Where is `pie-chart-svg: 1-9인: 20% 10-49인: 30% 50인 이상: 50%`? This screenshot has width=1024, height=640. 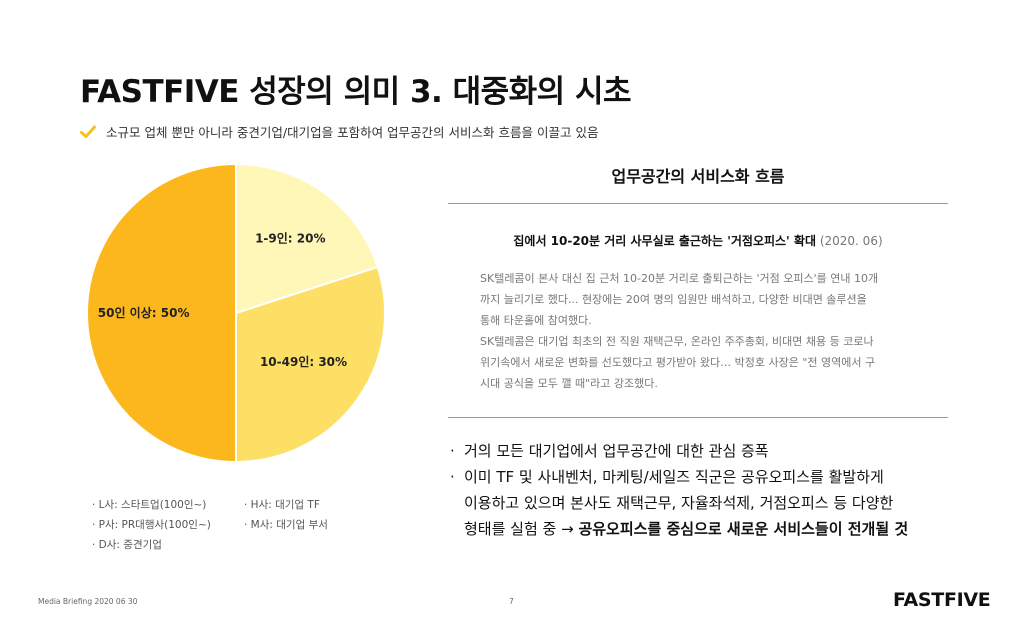
pie-chart-svg: 1-9인: 20% 10-49인: 30% 50인 이상: 50% is located at coordinates (236, 313).